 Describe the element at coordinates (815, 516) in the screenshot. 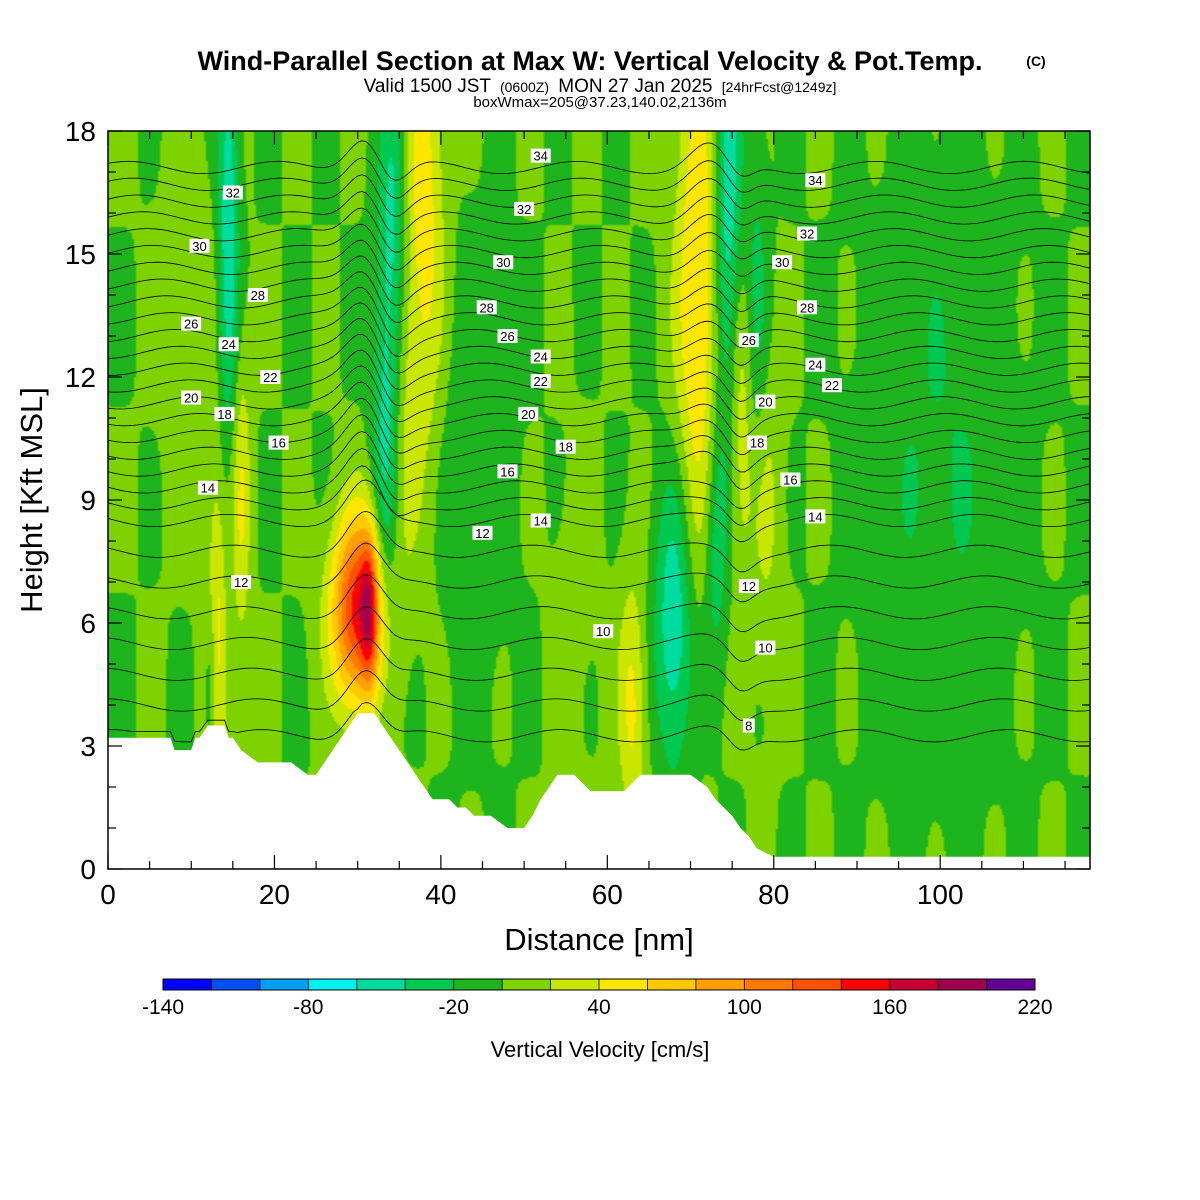

I see `contour-label: 14` at that location.